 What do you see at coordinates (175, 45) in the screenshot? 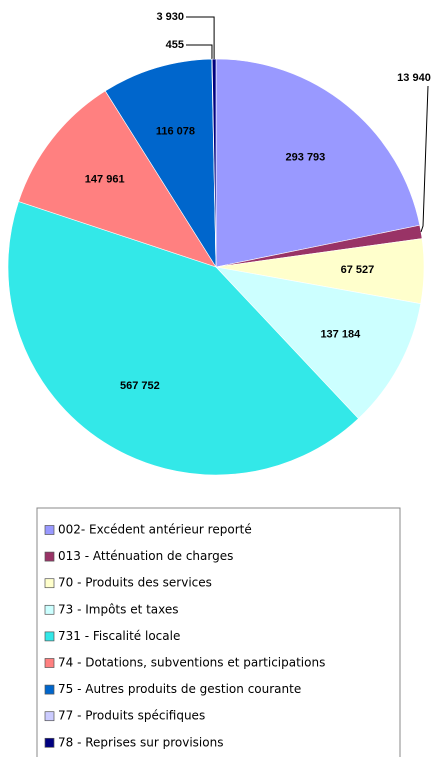
I see `data-label: 455` at bounding box center [175, 45].